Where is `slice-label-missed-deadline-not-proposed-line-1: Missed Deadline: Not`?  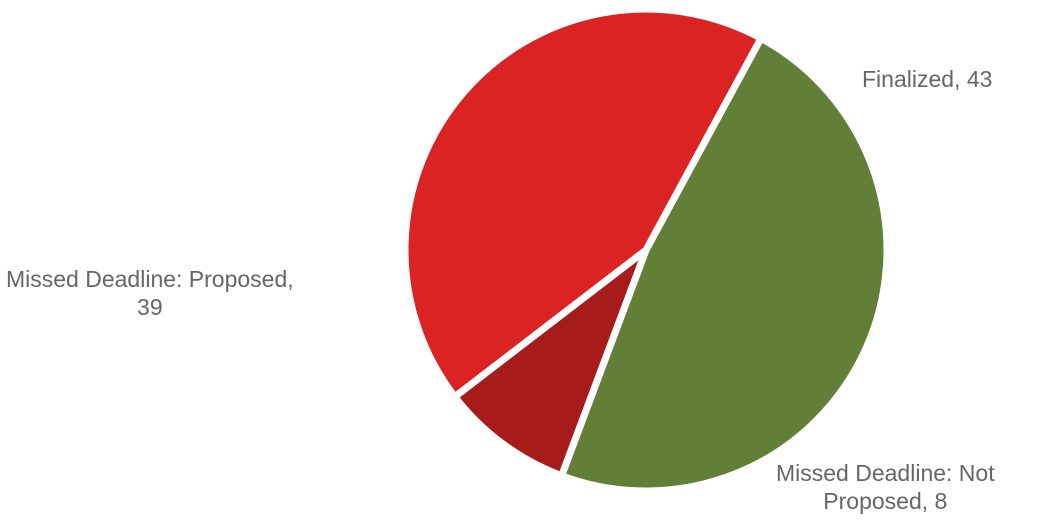
slice-label-missed-deadline-not-proposed-line-1: Missed Deadline: Not is located at coordinates (885, 473).